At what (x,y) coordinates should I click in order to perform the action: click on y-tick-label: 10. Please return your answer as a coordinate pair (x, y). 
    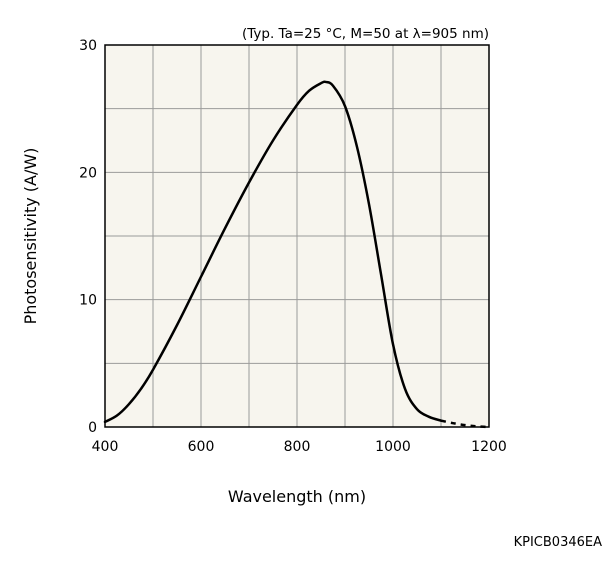
    Looking at the image, I should click on (88, 301).